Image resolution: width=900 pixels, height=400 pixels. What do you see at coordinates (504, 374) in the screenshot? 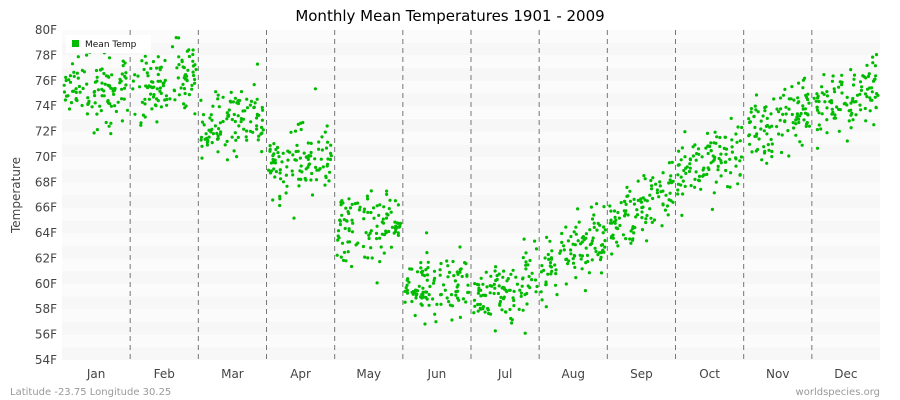
I see `x-tick-label: Jul` at bounding box center [504, 374].